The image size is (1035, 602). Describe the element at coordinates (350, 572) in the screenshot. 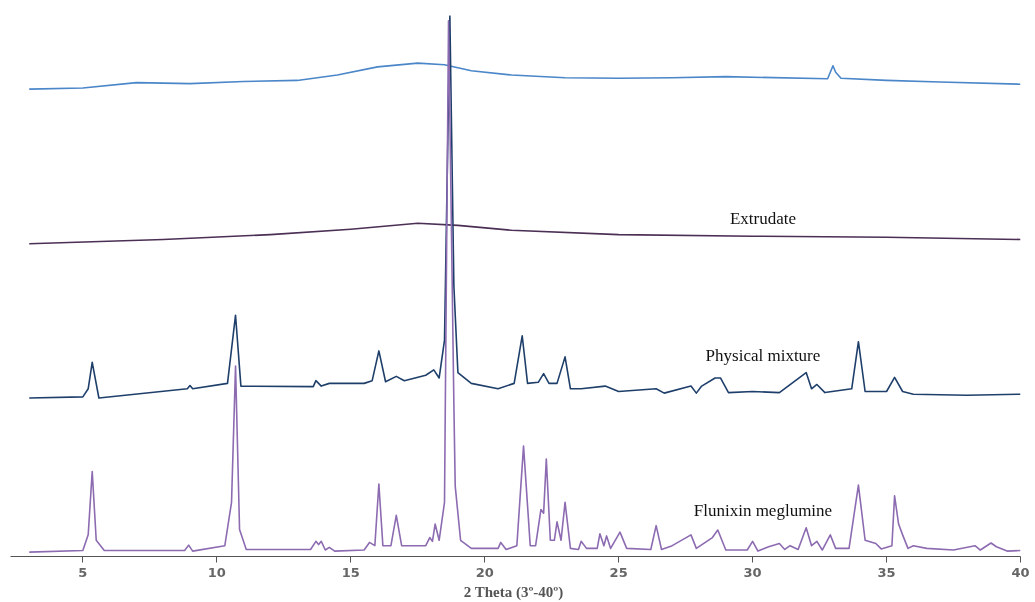

I see `x-tick-label: 15` at that location.